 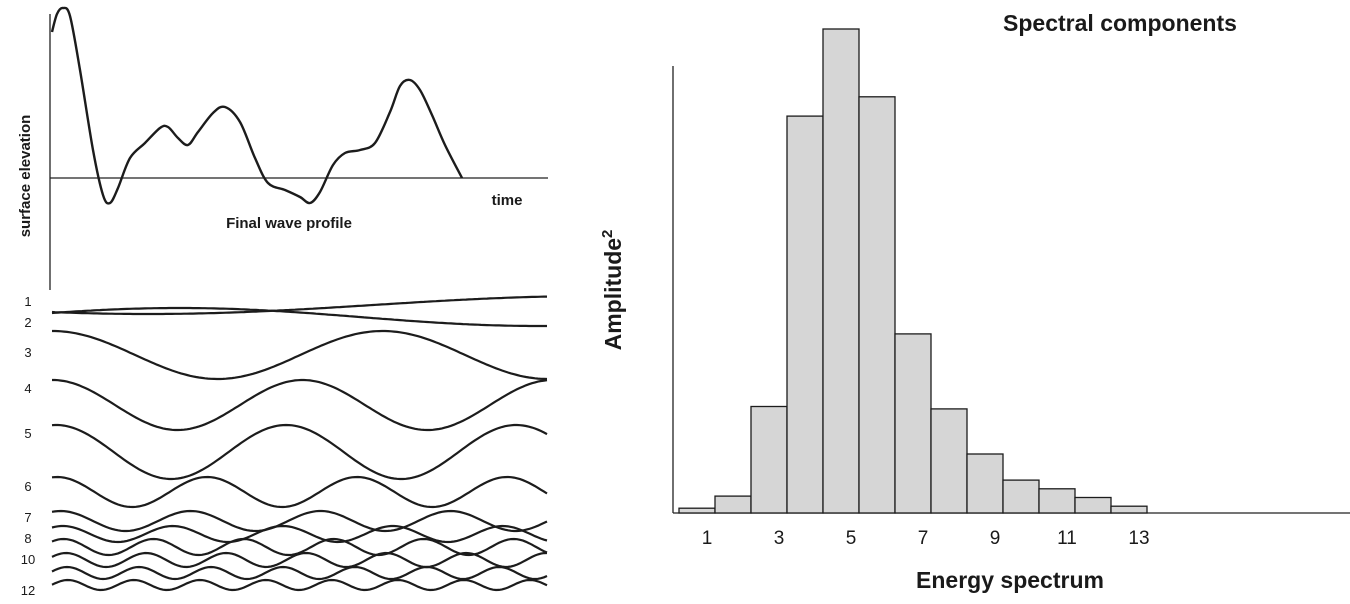 I want to click on x-tick-label: 9, so click(x=995, y=538).